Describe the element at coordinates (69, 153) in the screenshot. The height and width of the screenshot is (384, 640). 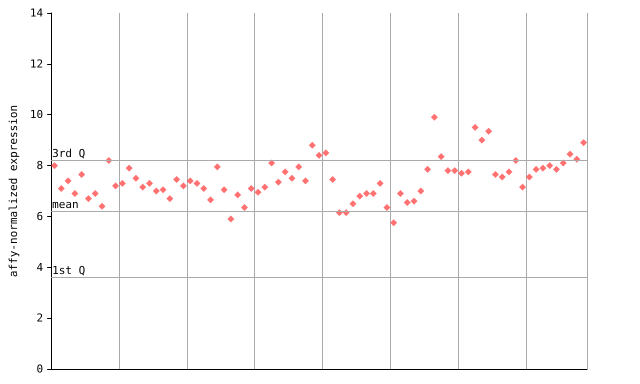
I see `ref-line-label: 3rd Q` at that location.